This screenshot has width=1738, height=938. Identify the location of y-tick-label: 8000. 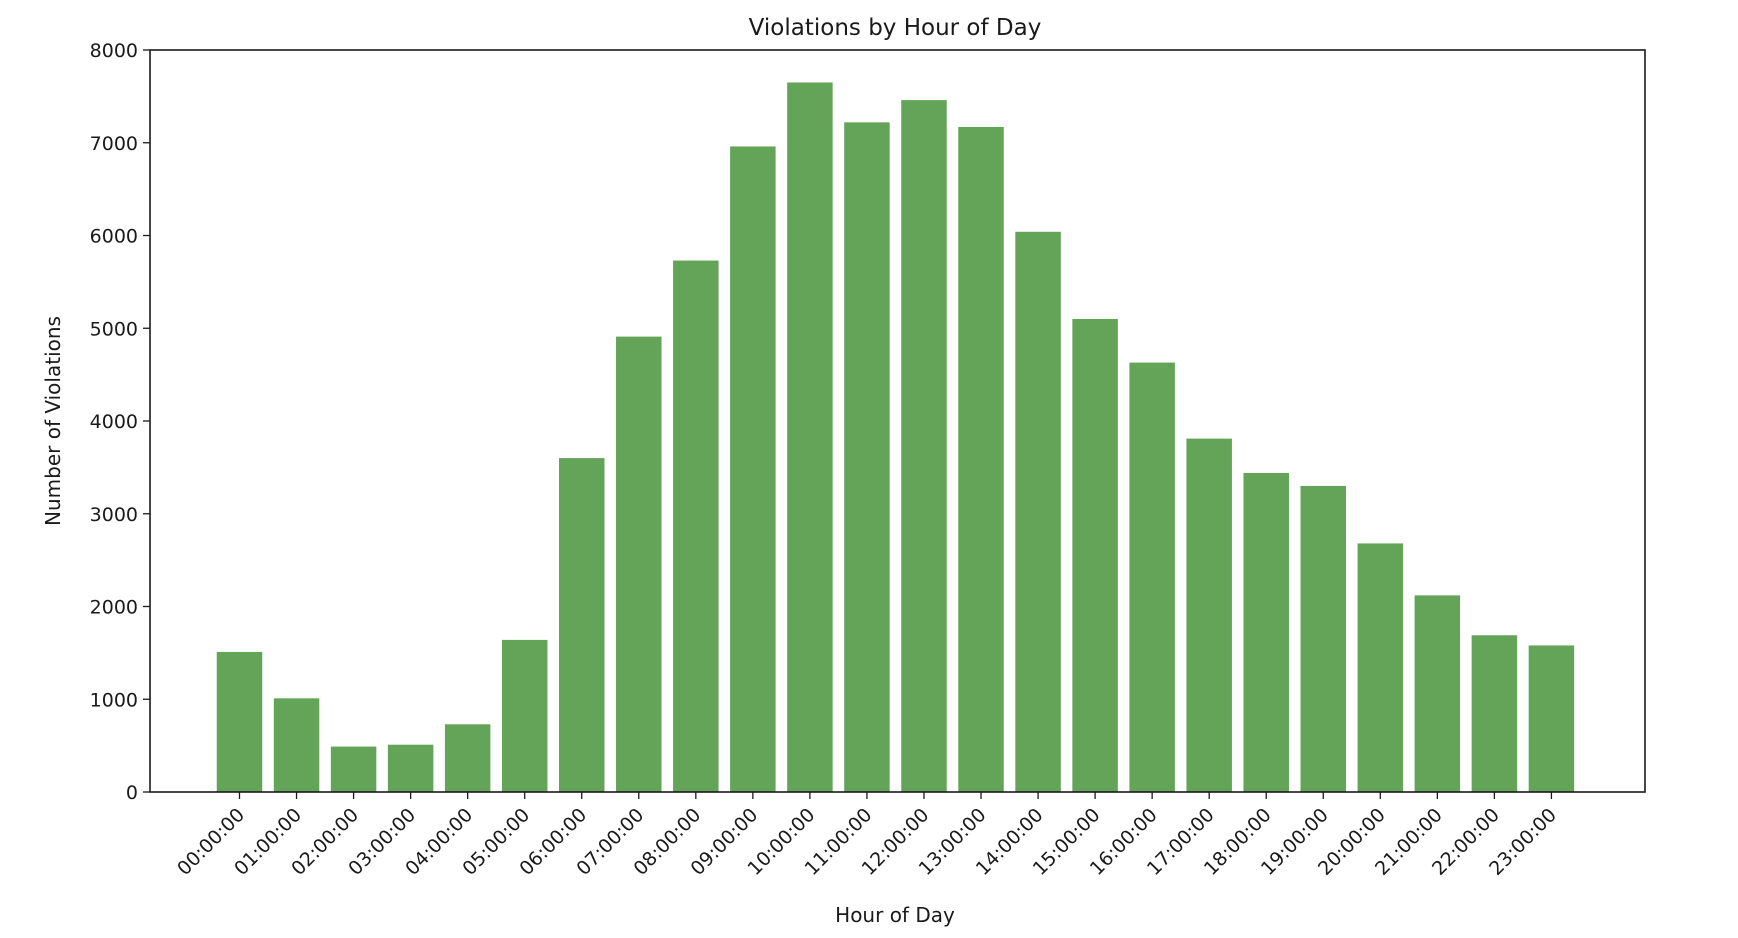
(114, 51).